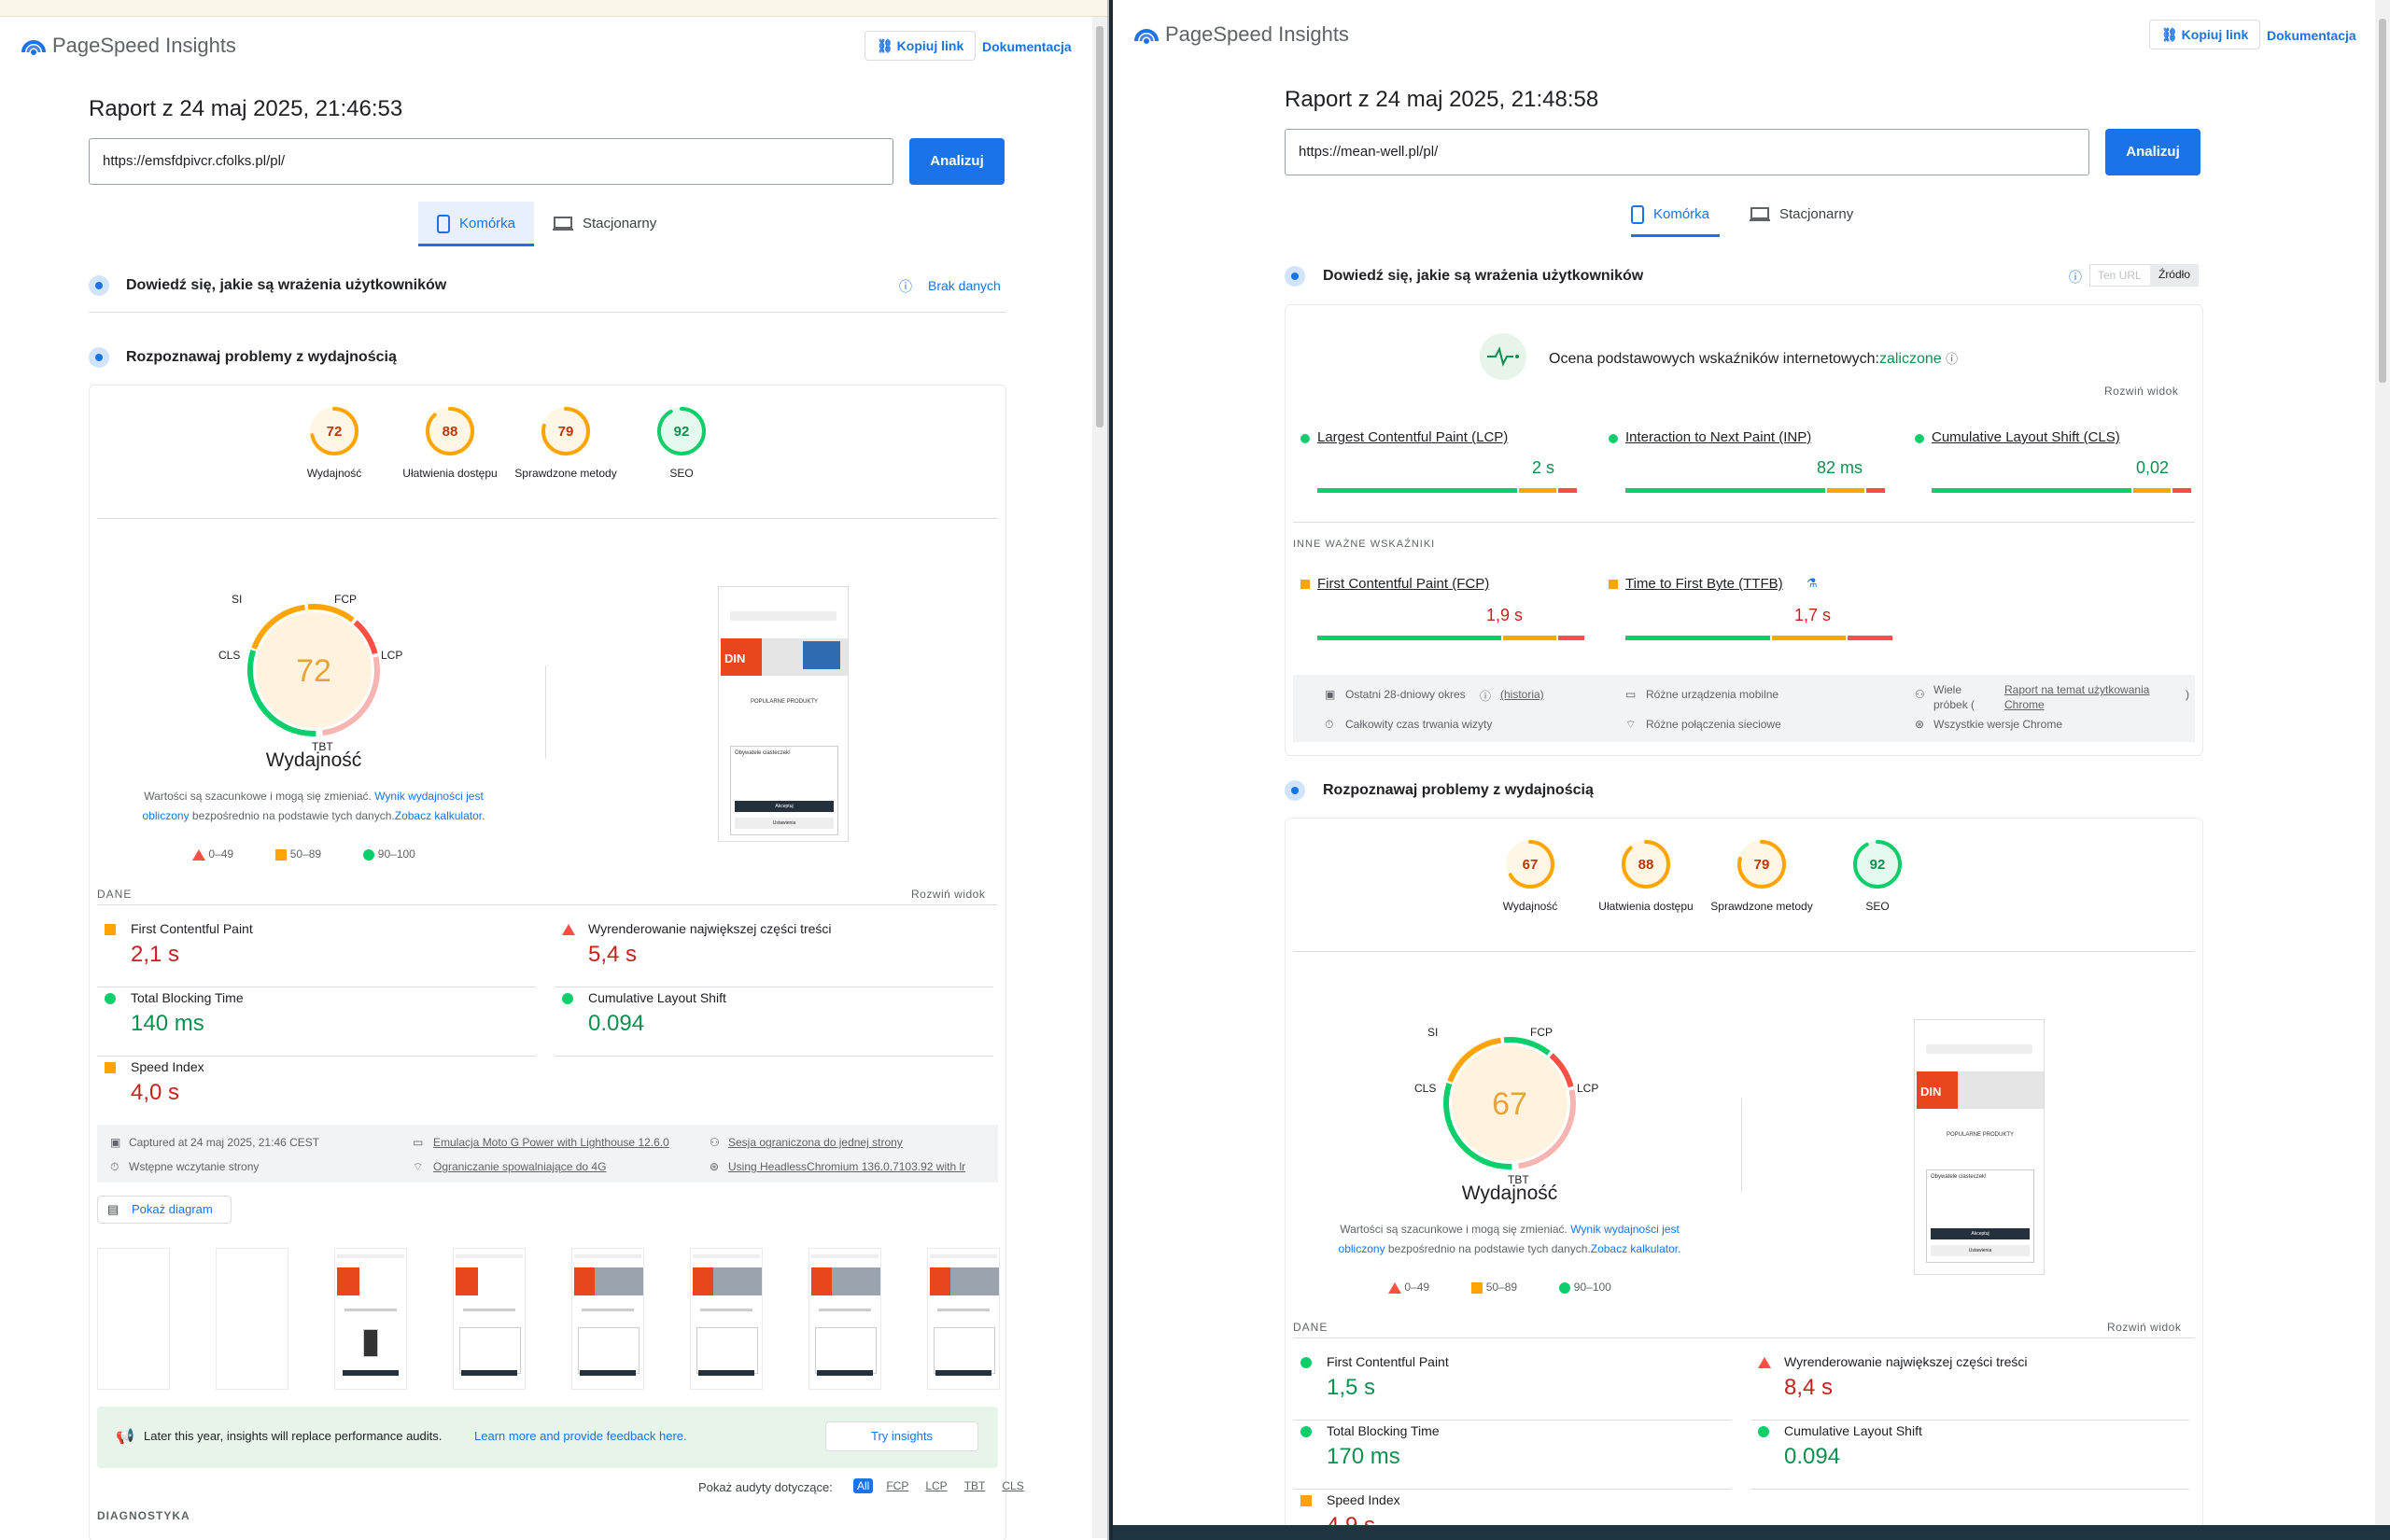 The height and width of the screenshot is (1540, 2390). I want to click on svg-text: 92, so click(1878, 865).